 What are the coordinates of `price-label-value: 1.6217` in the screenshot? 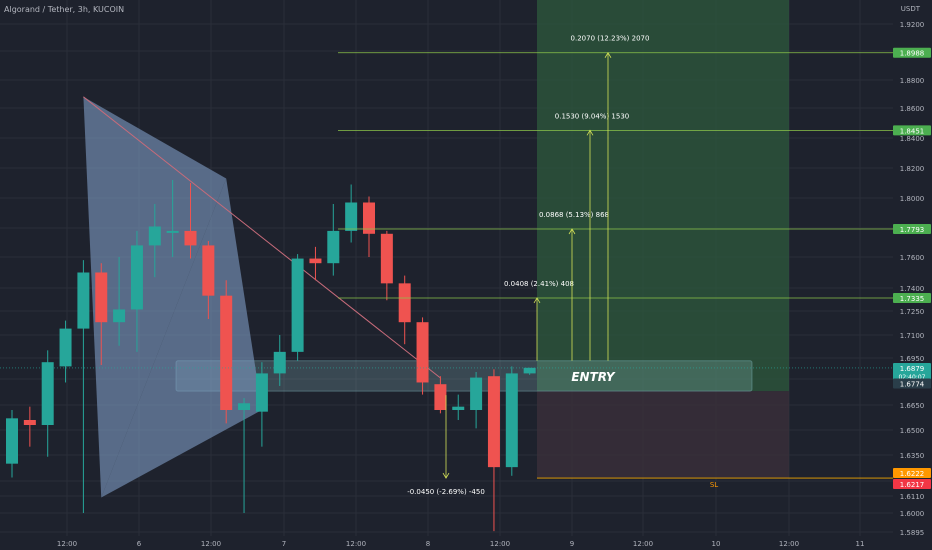 It's located at (912, 485).